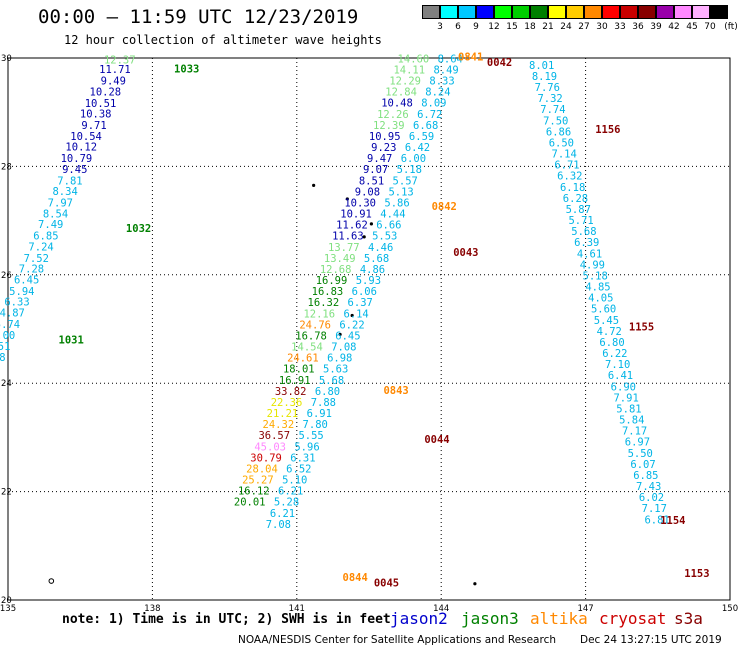 This screenshot has height=650, width=740. Describe the element at coordinates (279, 425) in the screenshot. I see `swh-value: 24.32` at that location.